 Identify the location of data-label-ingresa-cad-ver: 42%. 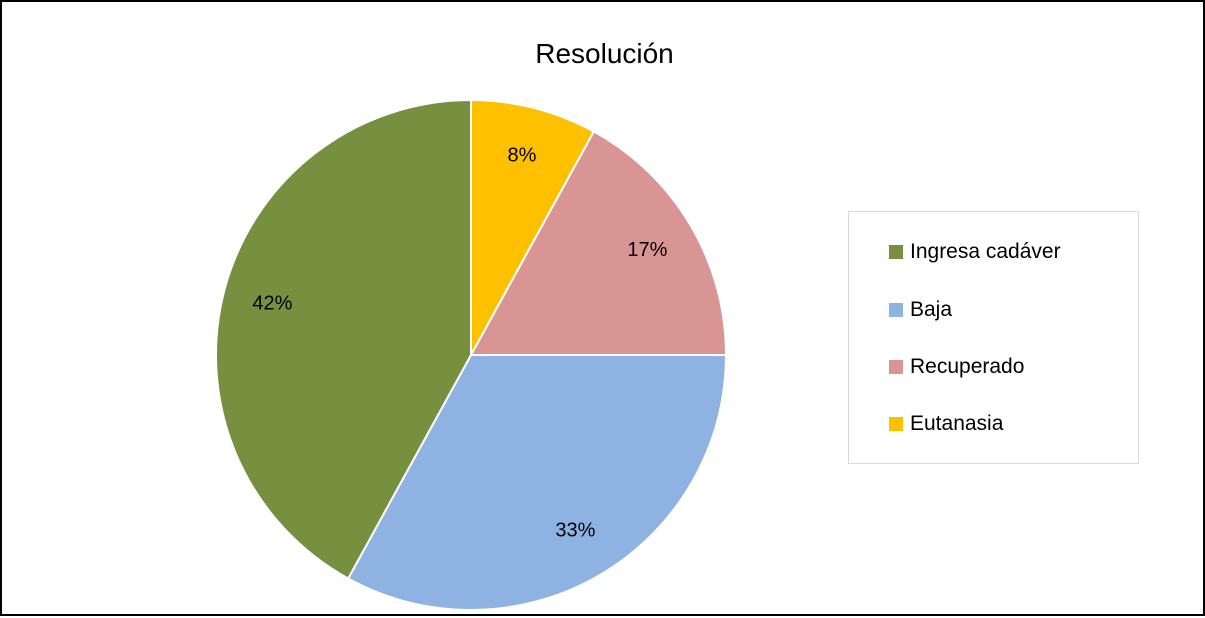
(272, 303).